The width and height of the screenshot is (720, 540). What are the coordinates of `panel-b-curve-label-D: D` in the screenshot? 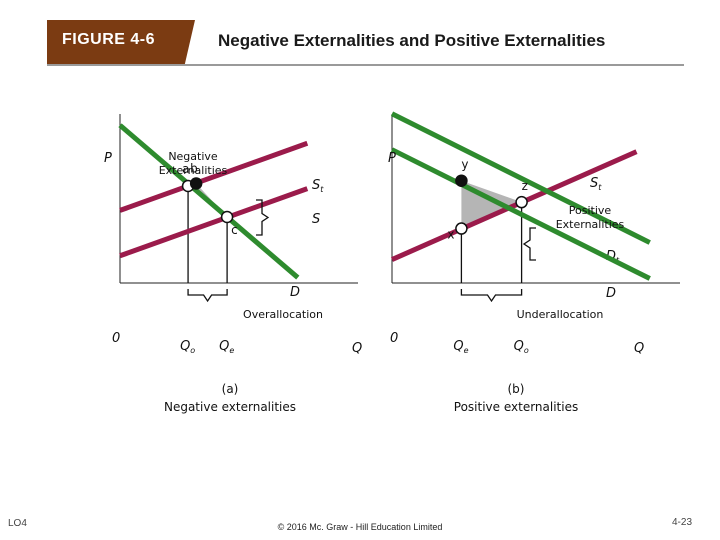 It's located at (611, 293).